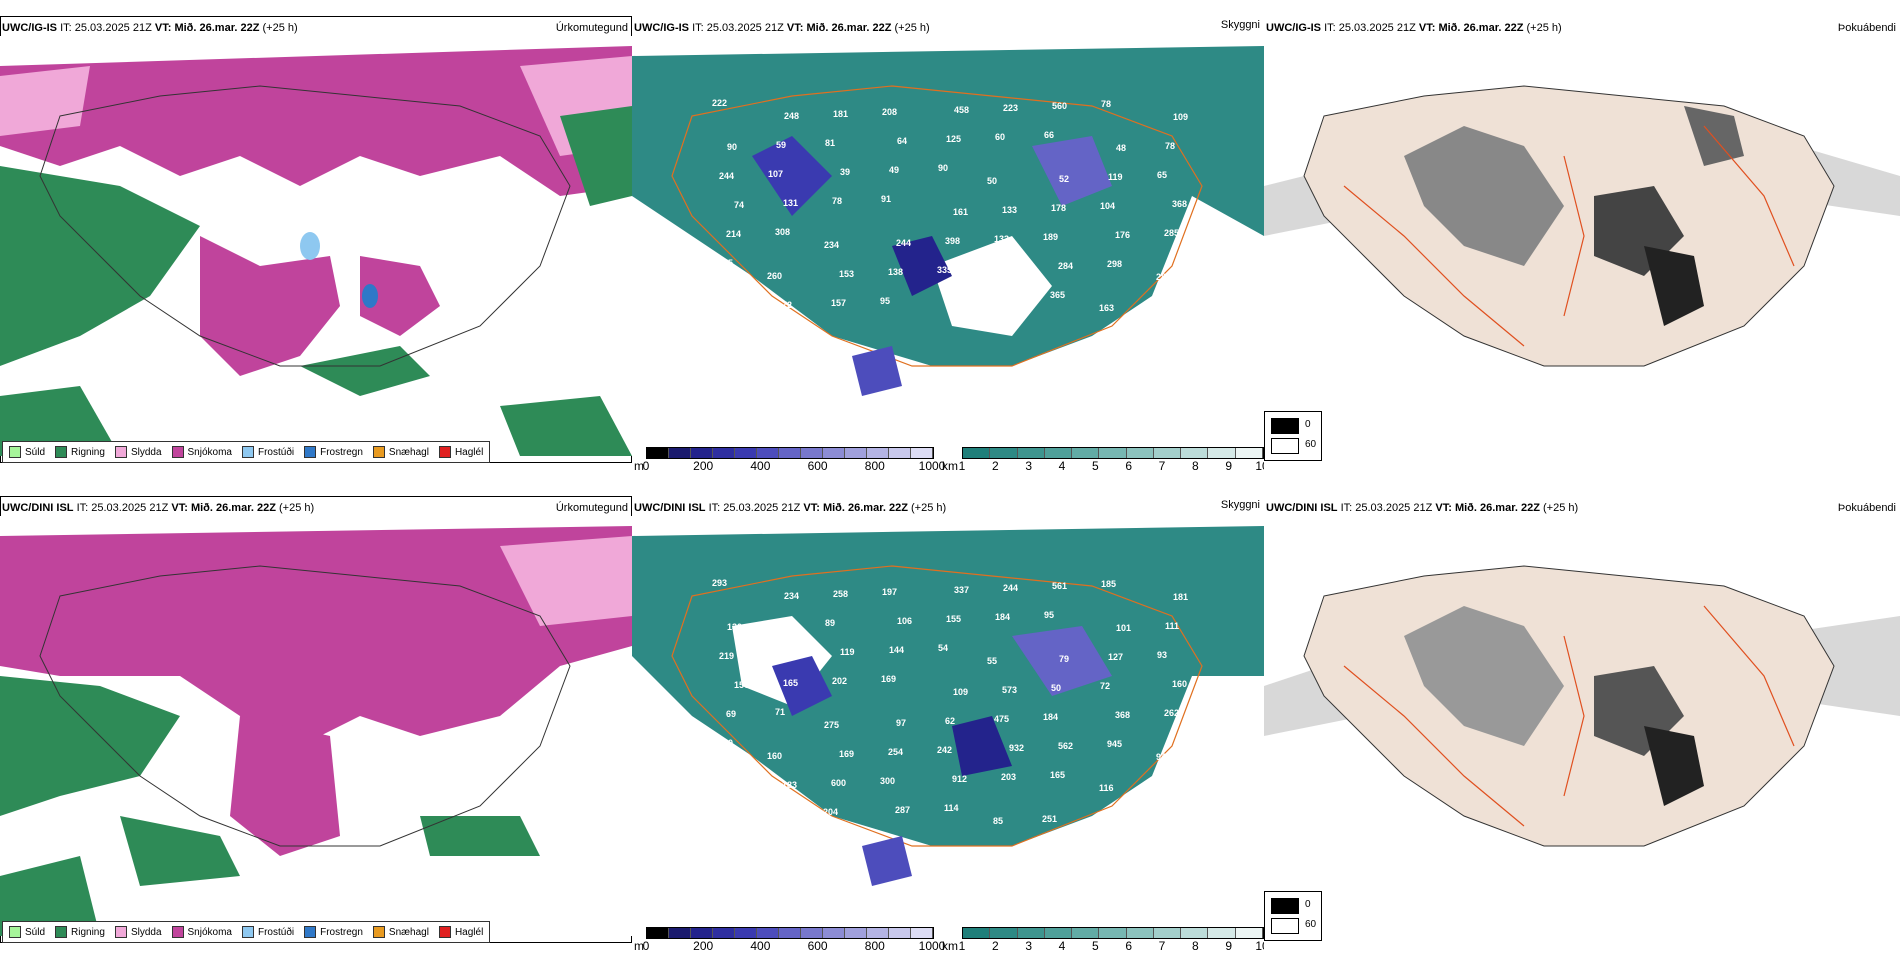 The width and height of the screenshot is (1900, 955). What do you see at coordinates (888, 679) in the screenshot?
I see `peak-elevation-label: 169` at bounding box center [888, 679].